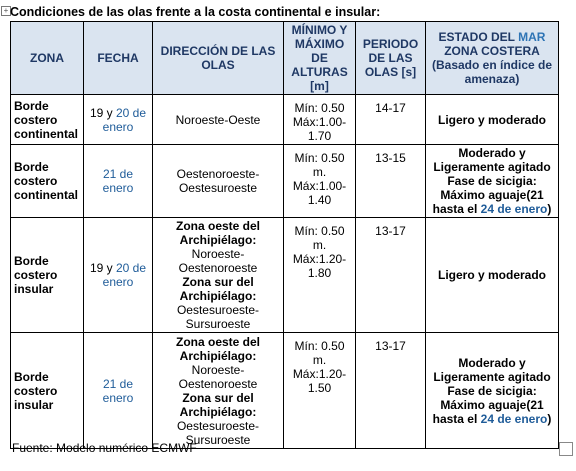  I want to click on table-cell: Mín: 0.50 Máx:1.00-1.70, so click(319, 119).